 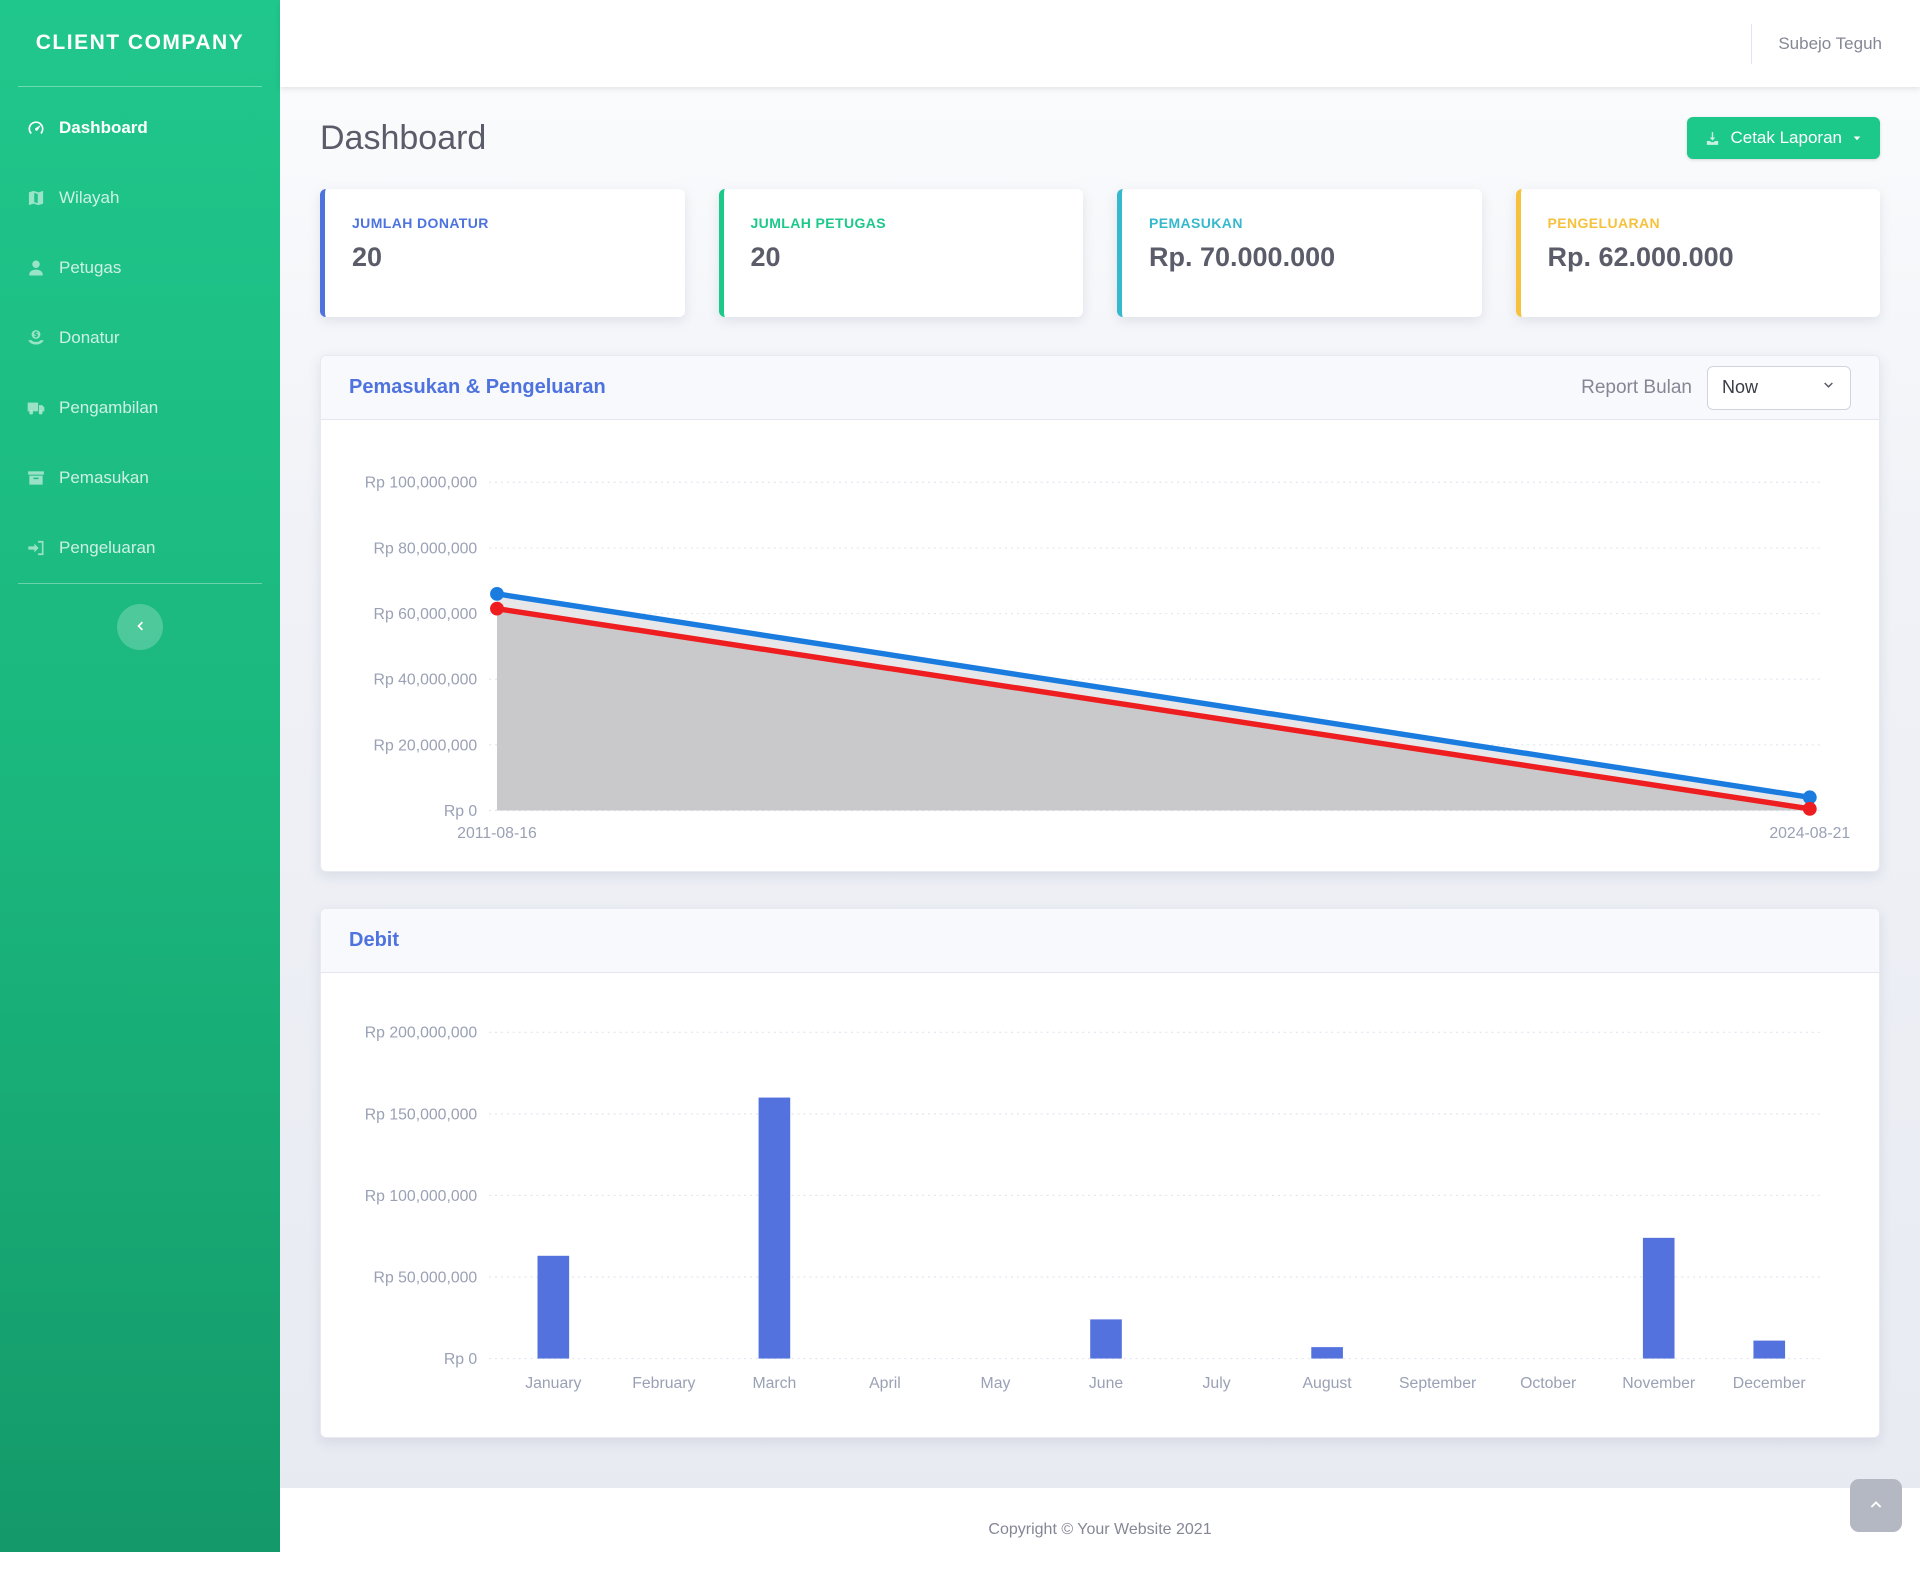 I want to click on topbar: Subejo Teguh, so click(x=1100, y=43).